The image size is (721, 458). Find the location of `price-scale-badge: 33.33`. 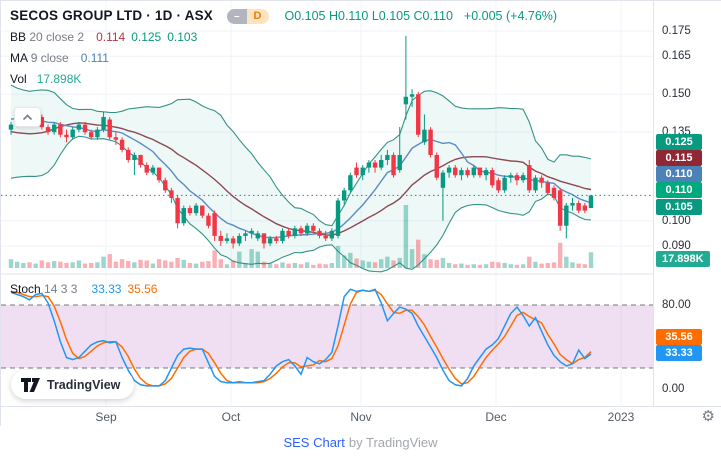

price-scale-badge: 33.33 is located at coordinates (679, 353).